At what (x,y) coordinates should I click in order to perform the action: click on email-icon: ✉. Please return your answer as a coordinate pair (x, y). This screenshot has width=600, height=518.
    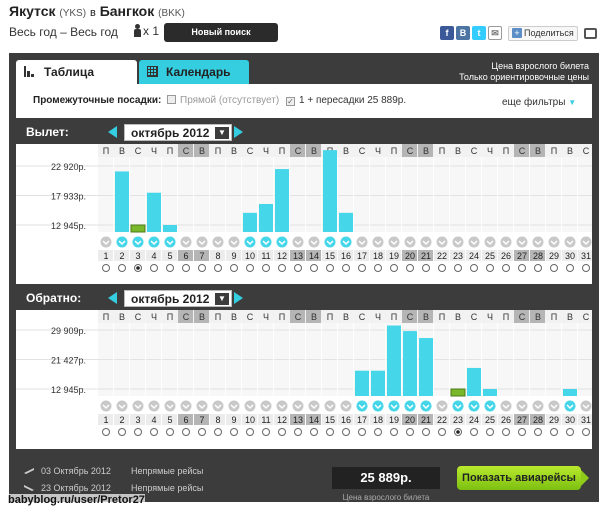
    Looking at the image, I should click on (495, 33).